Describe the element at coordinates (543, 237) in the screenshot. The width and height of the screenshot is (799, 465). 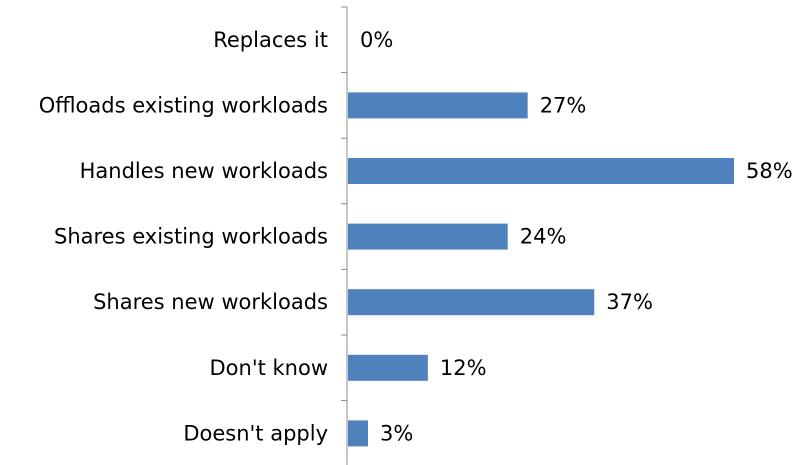
I see `value-label-shares-existing-workloads: 24%` at that location.